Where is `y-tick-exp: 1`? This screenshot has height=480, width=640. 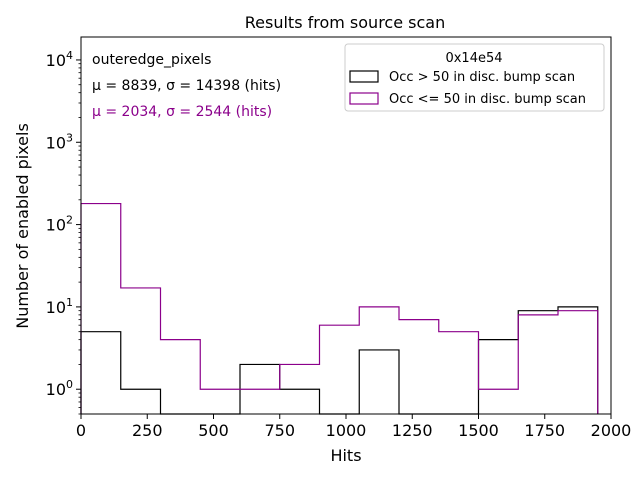 y-tick-exp: 1 is located at coordinates (69, 302).